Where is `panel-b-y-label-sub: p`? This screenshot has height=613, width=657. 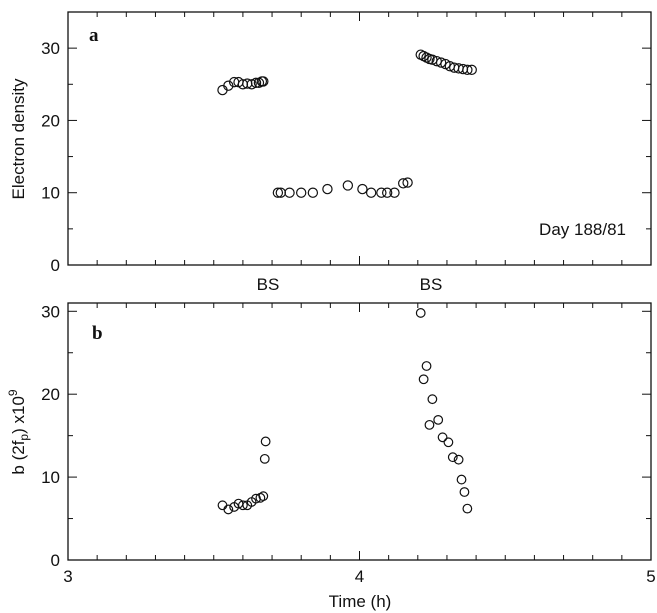 panel-b-y-label-sub: p is located at coordinates (24, 437).